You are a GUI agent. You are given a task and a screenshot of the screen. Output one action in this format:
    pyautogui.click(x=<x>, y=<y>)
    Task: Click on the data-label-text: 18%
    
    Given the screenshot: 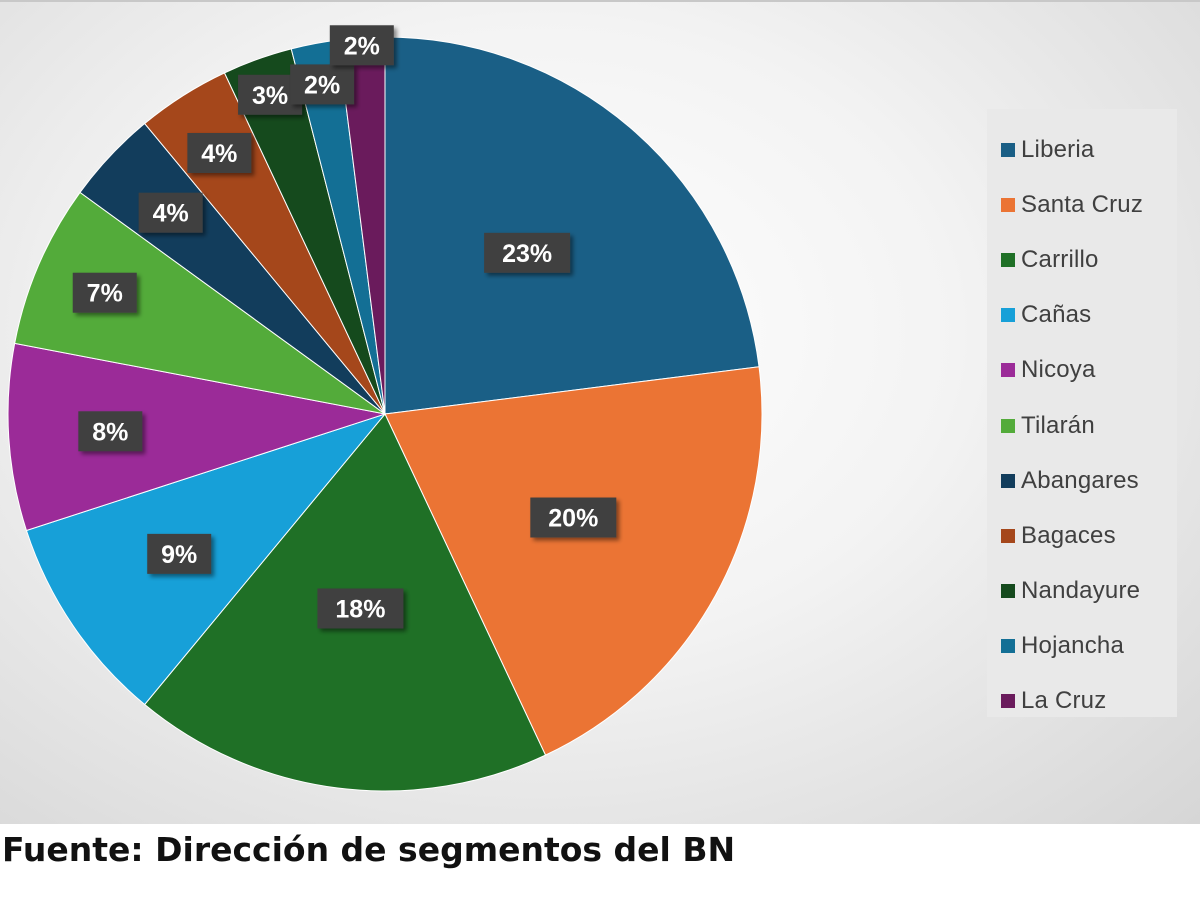 What is the action you would take?
    pyautogui.click(x=360, y=609)
    